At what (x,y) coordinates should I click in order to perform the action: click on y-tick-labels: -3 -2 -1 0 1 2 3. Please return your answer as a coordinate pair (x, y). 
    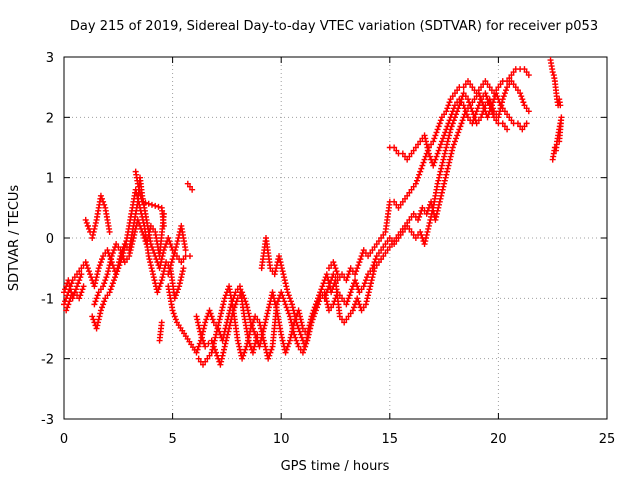
    Looking at the image, I should click on (47, 239).